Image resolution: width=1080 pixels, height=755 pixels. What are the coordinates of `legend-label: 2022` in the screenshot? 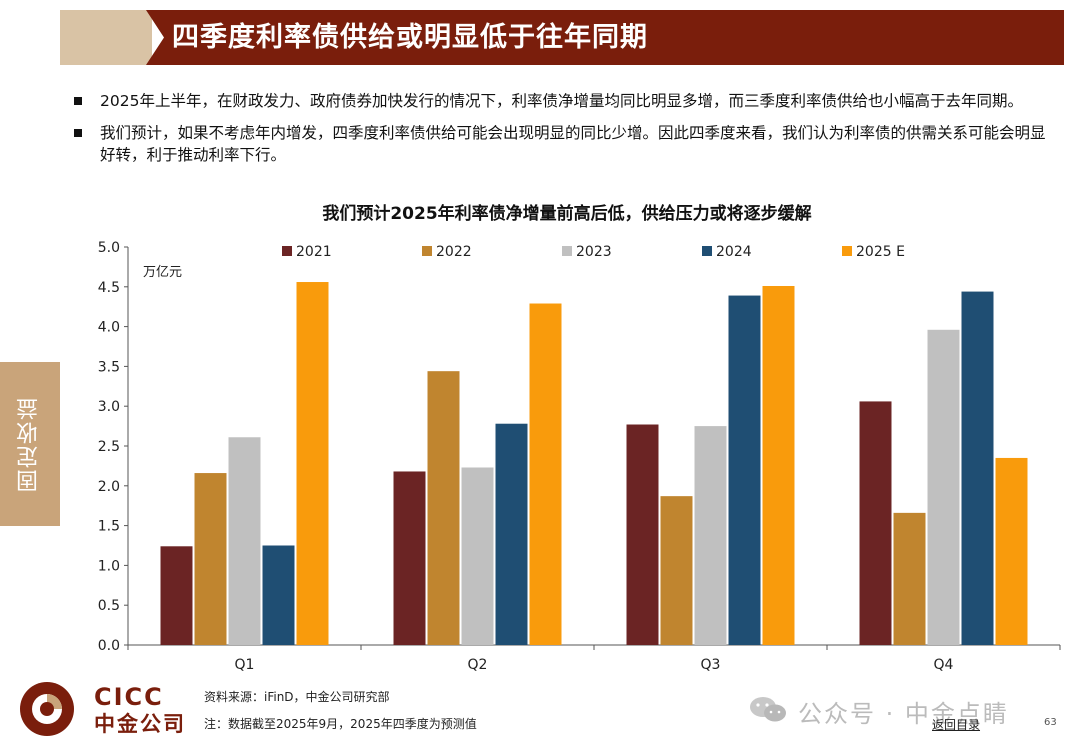 It's located at (454, 252).